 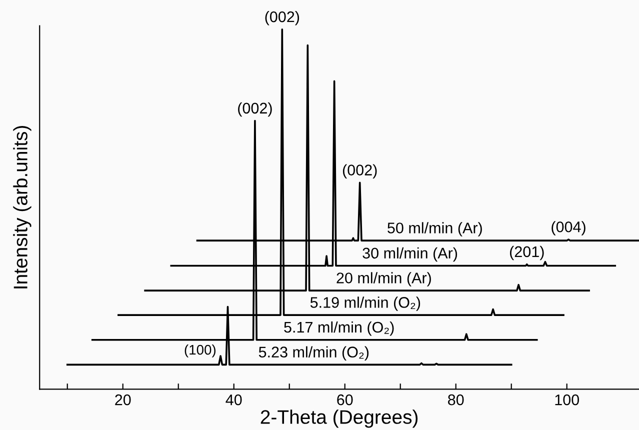 I want to click on annotation: (201), so click(x=527, y=253).